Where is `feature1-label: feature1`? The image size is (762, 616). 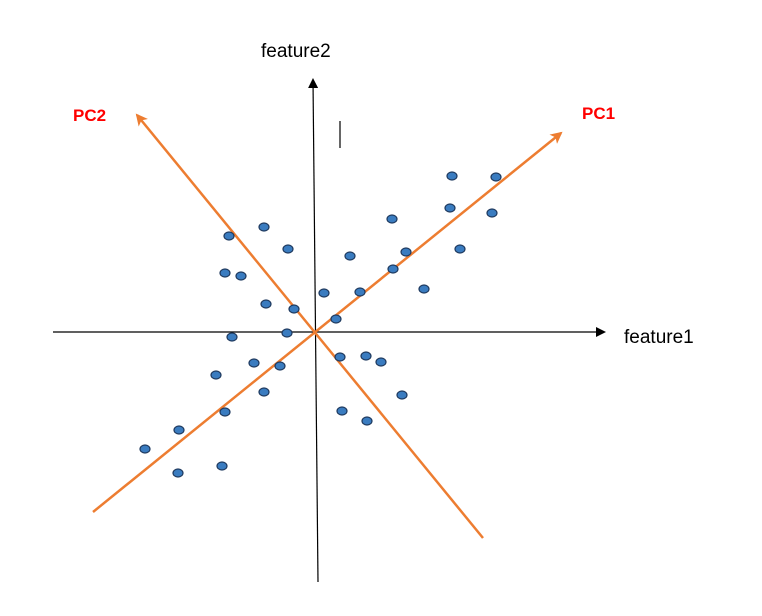 feature1-label: feature1 is located at coordinates (659, 337).